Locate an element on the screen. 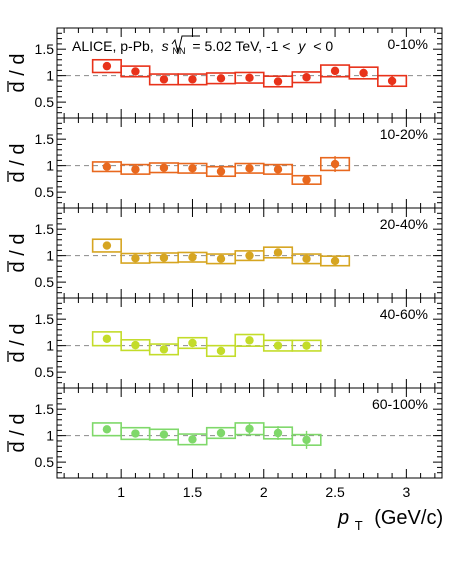 This screenshot has width=457, height=564. chart-title: ALICE, p-Pb, s NN = 5.02 TeV, -1 < y < 0 is located at coordinates (202, 47).